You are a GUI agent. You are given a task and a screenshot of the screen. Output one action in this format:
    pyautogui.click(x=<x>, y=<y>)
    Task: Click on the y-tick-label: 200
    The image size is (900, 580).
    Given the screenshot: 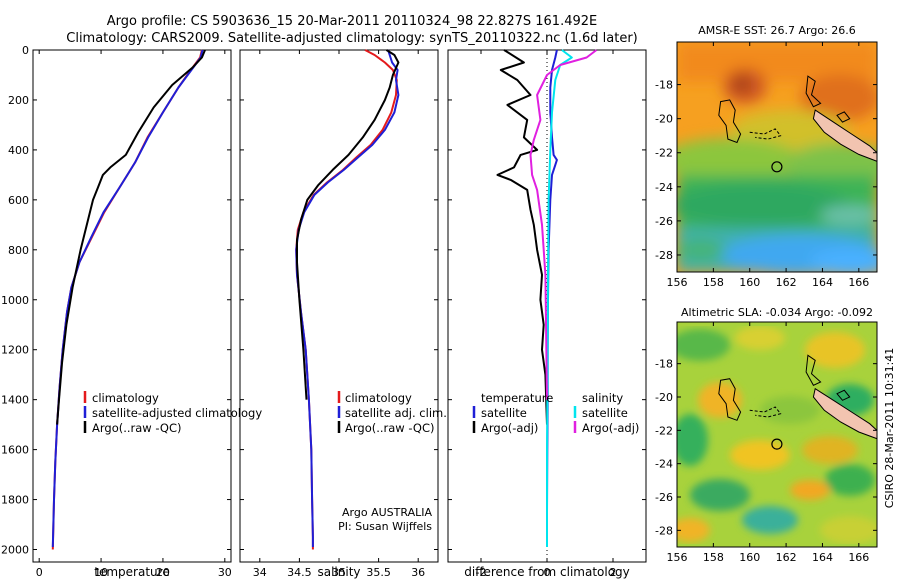 What is the action you would take?
    pyautogui.click(x=18, y=100)
    